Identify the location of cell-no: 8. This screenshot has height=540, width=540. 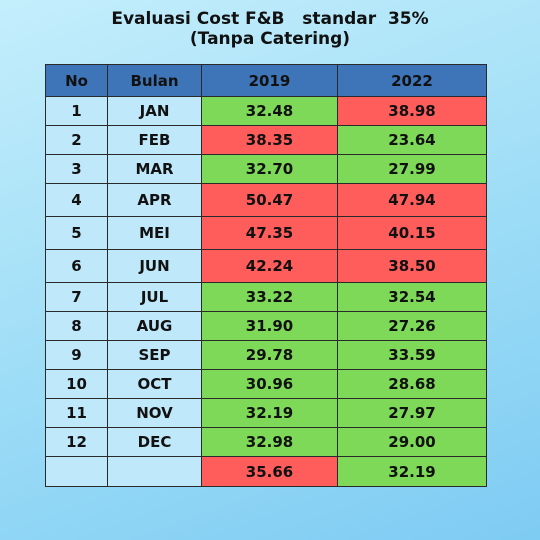
(76, 326).